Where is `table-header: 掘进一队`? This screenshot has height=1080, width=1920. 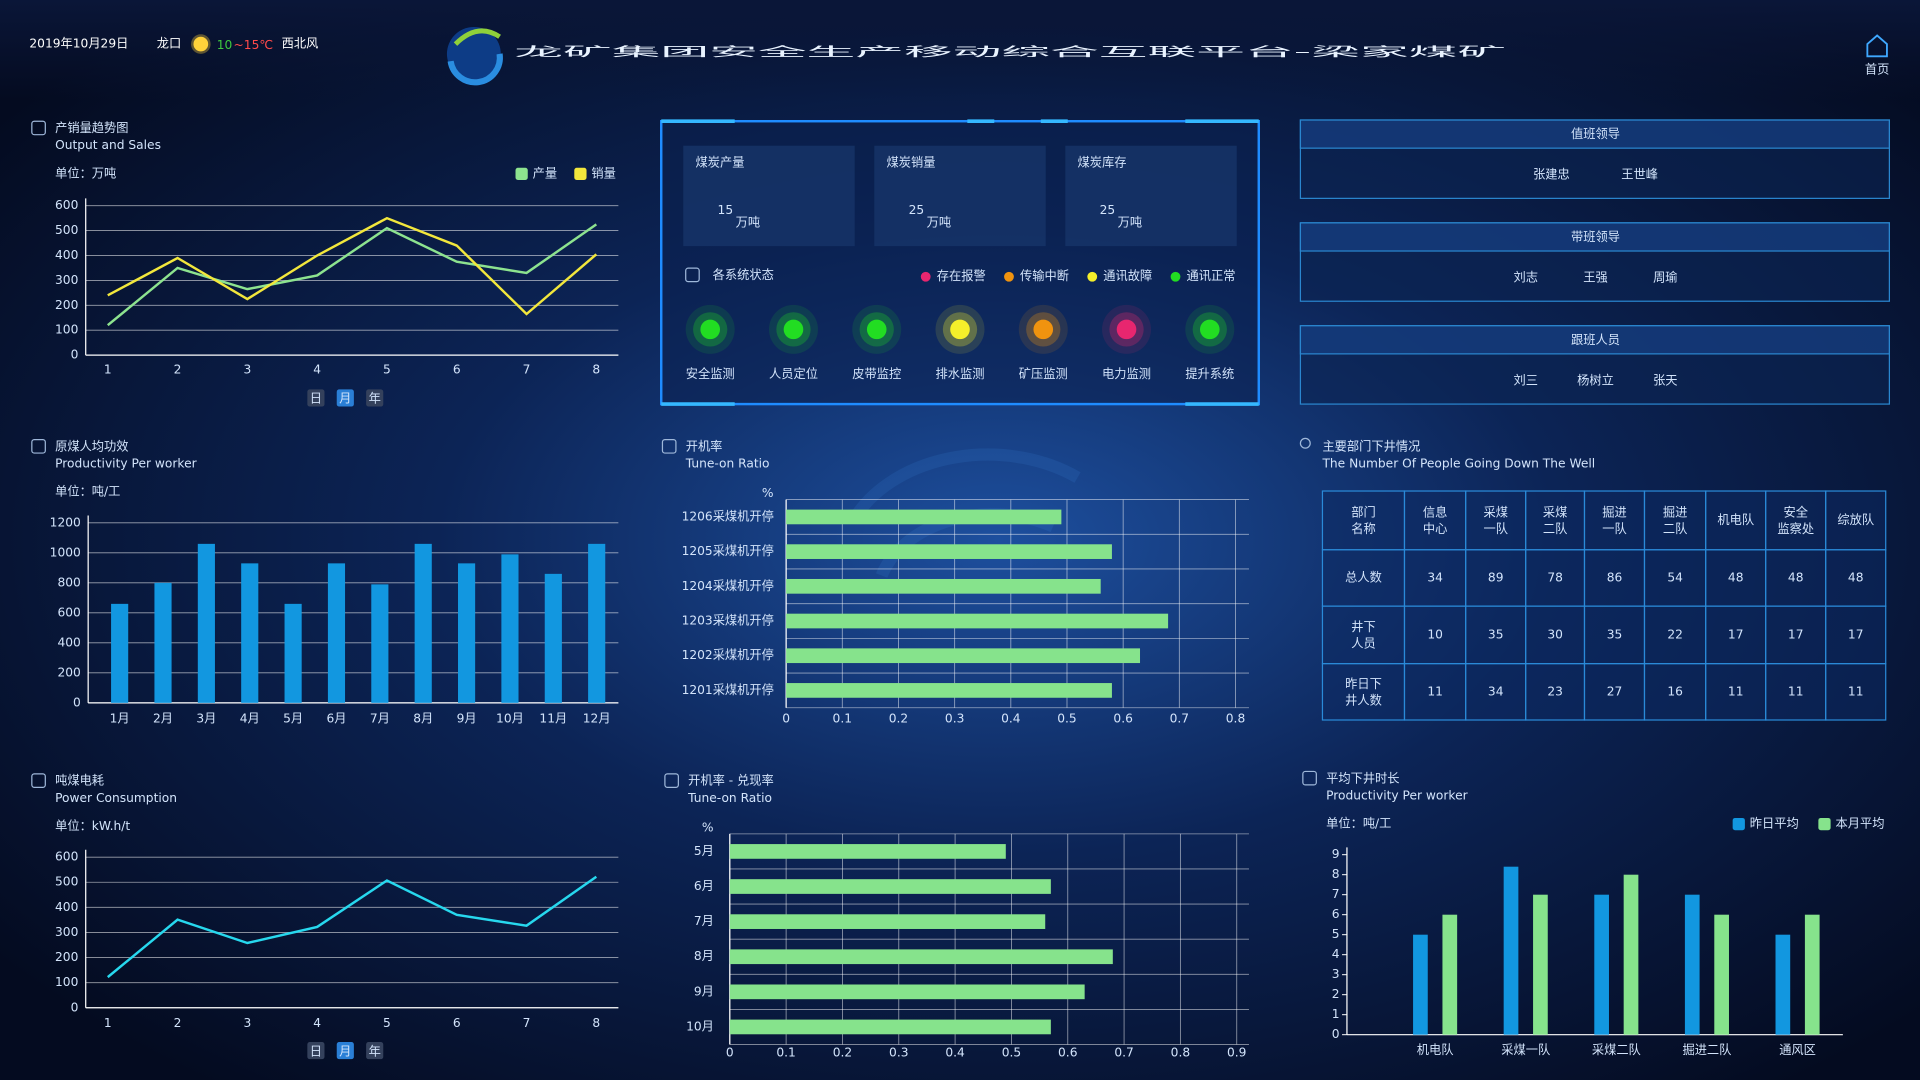 table-header: 掘进一队 is located at coordinates (1614, 520).